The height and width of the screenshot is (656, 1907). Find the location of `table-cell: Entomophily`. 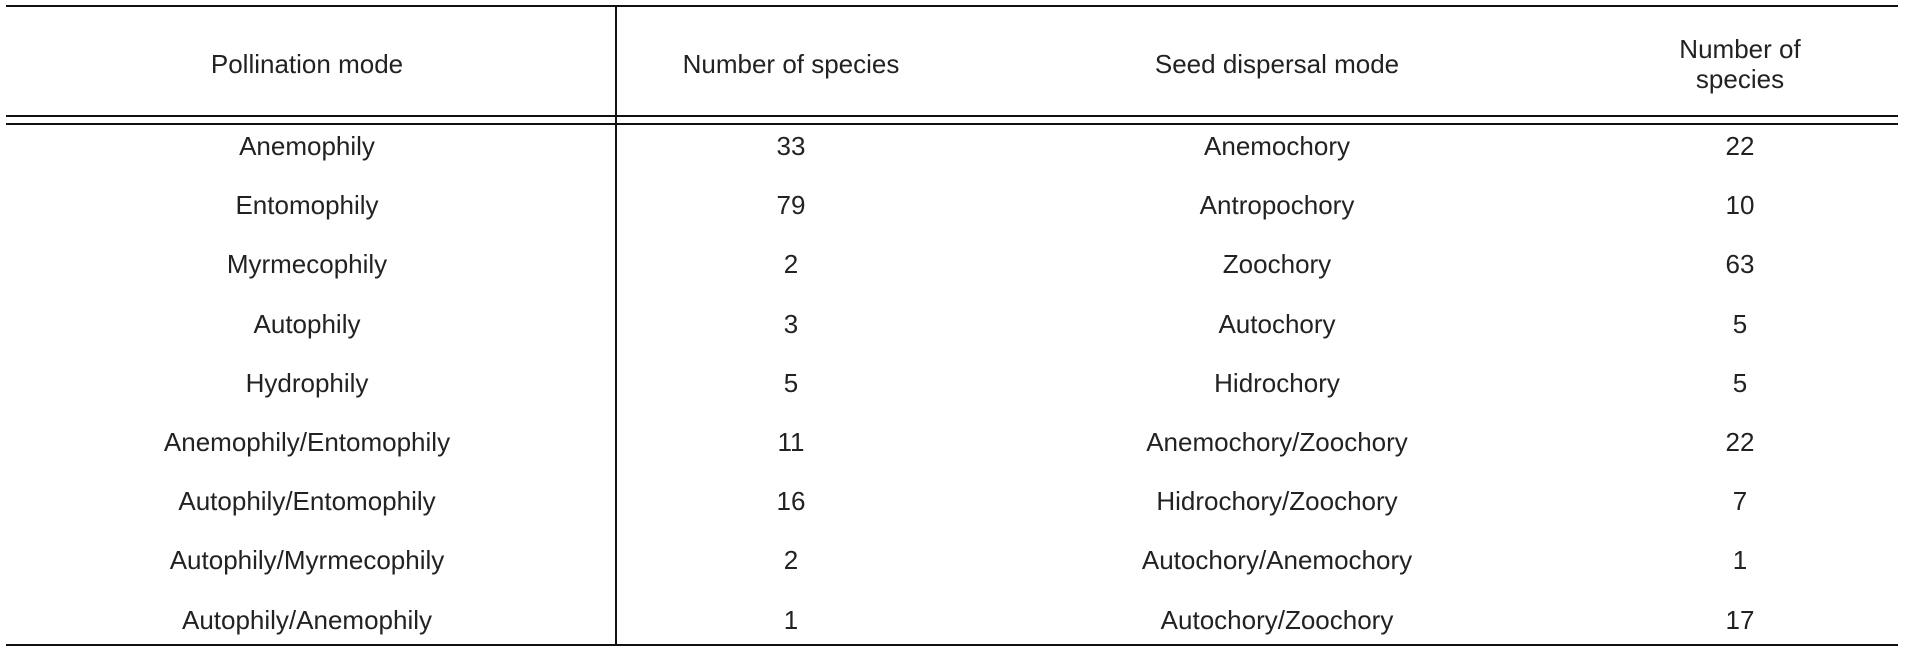

table-cell: Entomophily is located at coordinates (307, 205).